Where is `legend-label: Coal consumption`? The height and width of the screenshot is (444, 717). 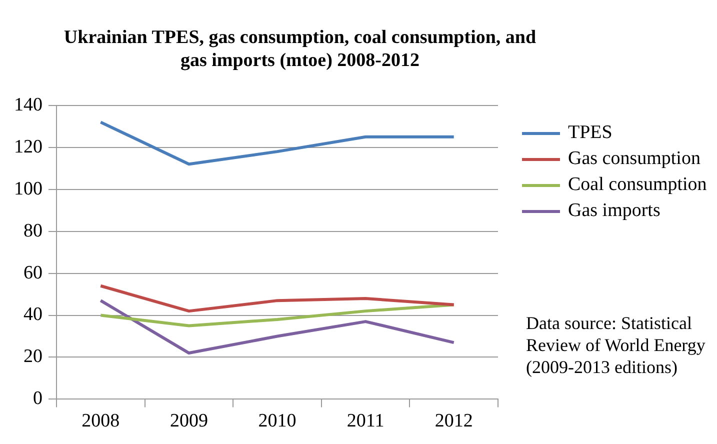
legend-label: Coal consumption is located at coordinates (637, 185).